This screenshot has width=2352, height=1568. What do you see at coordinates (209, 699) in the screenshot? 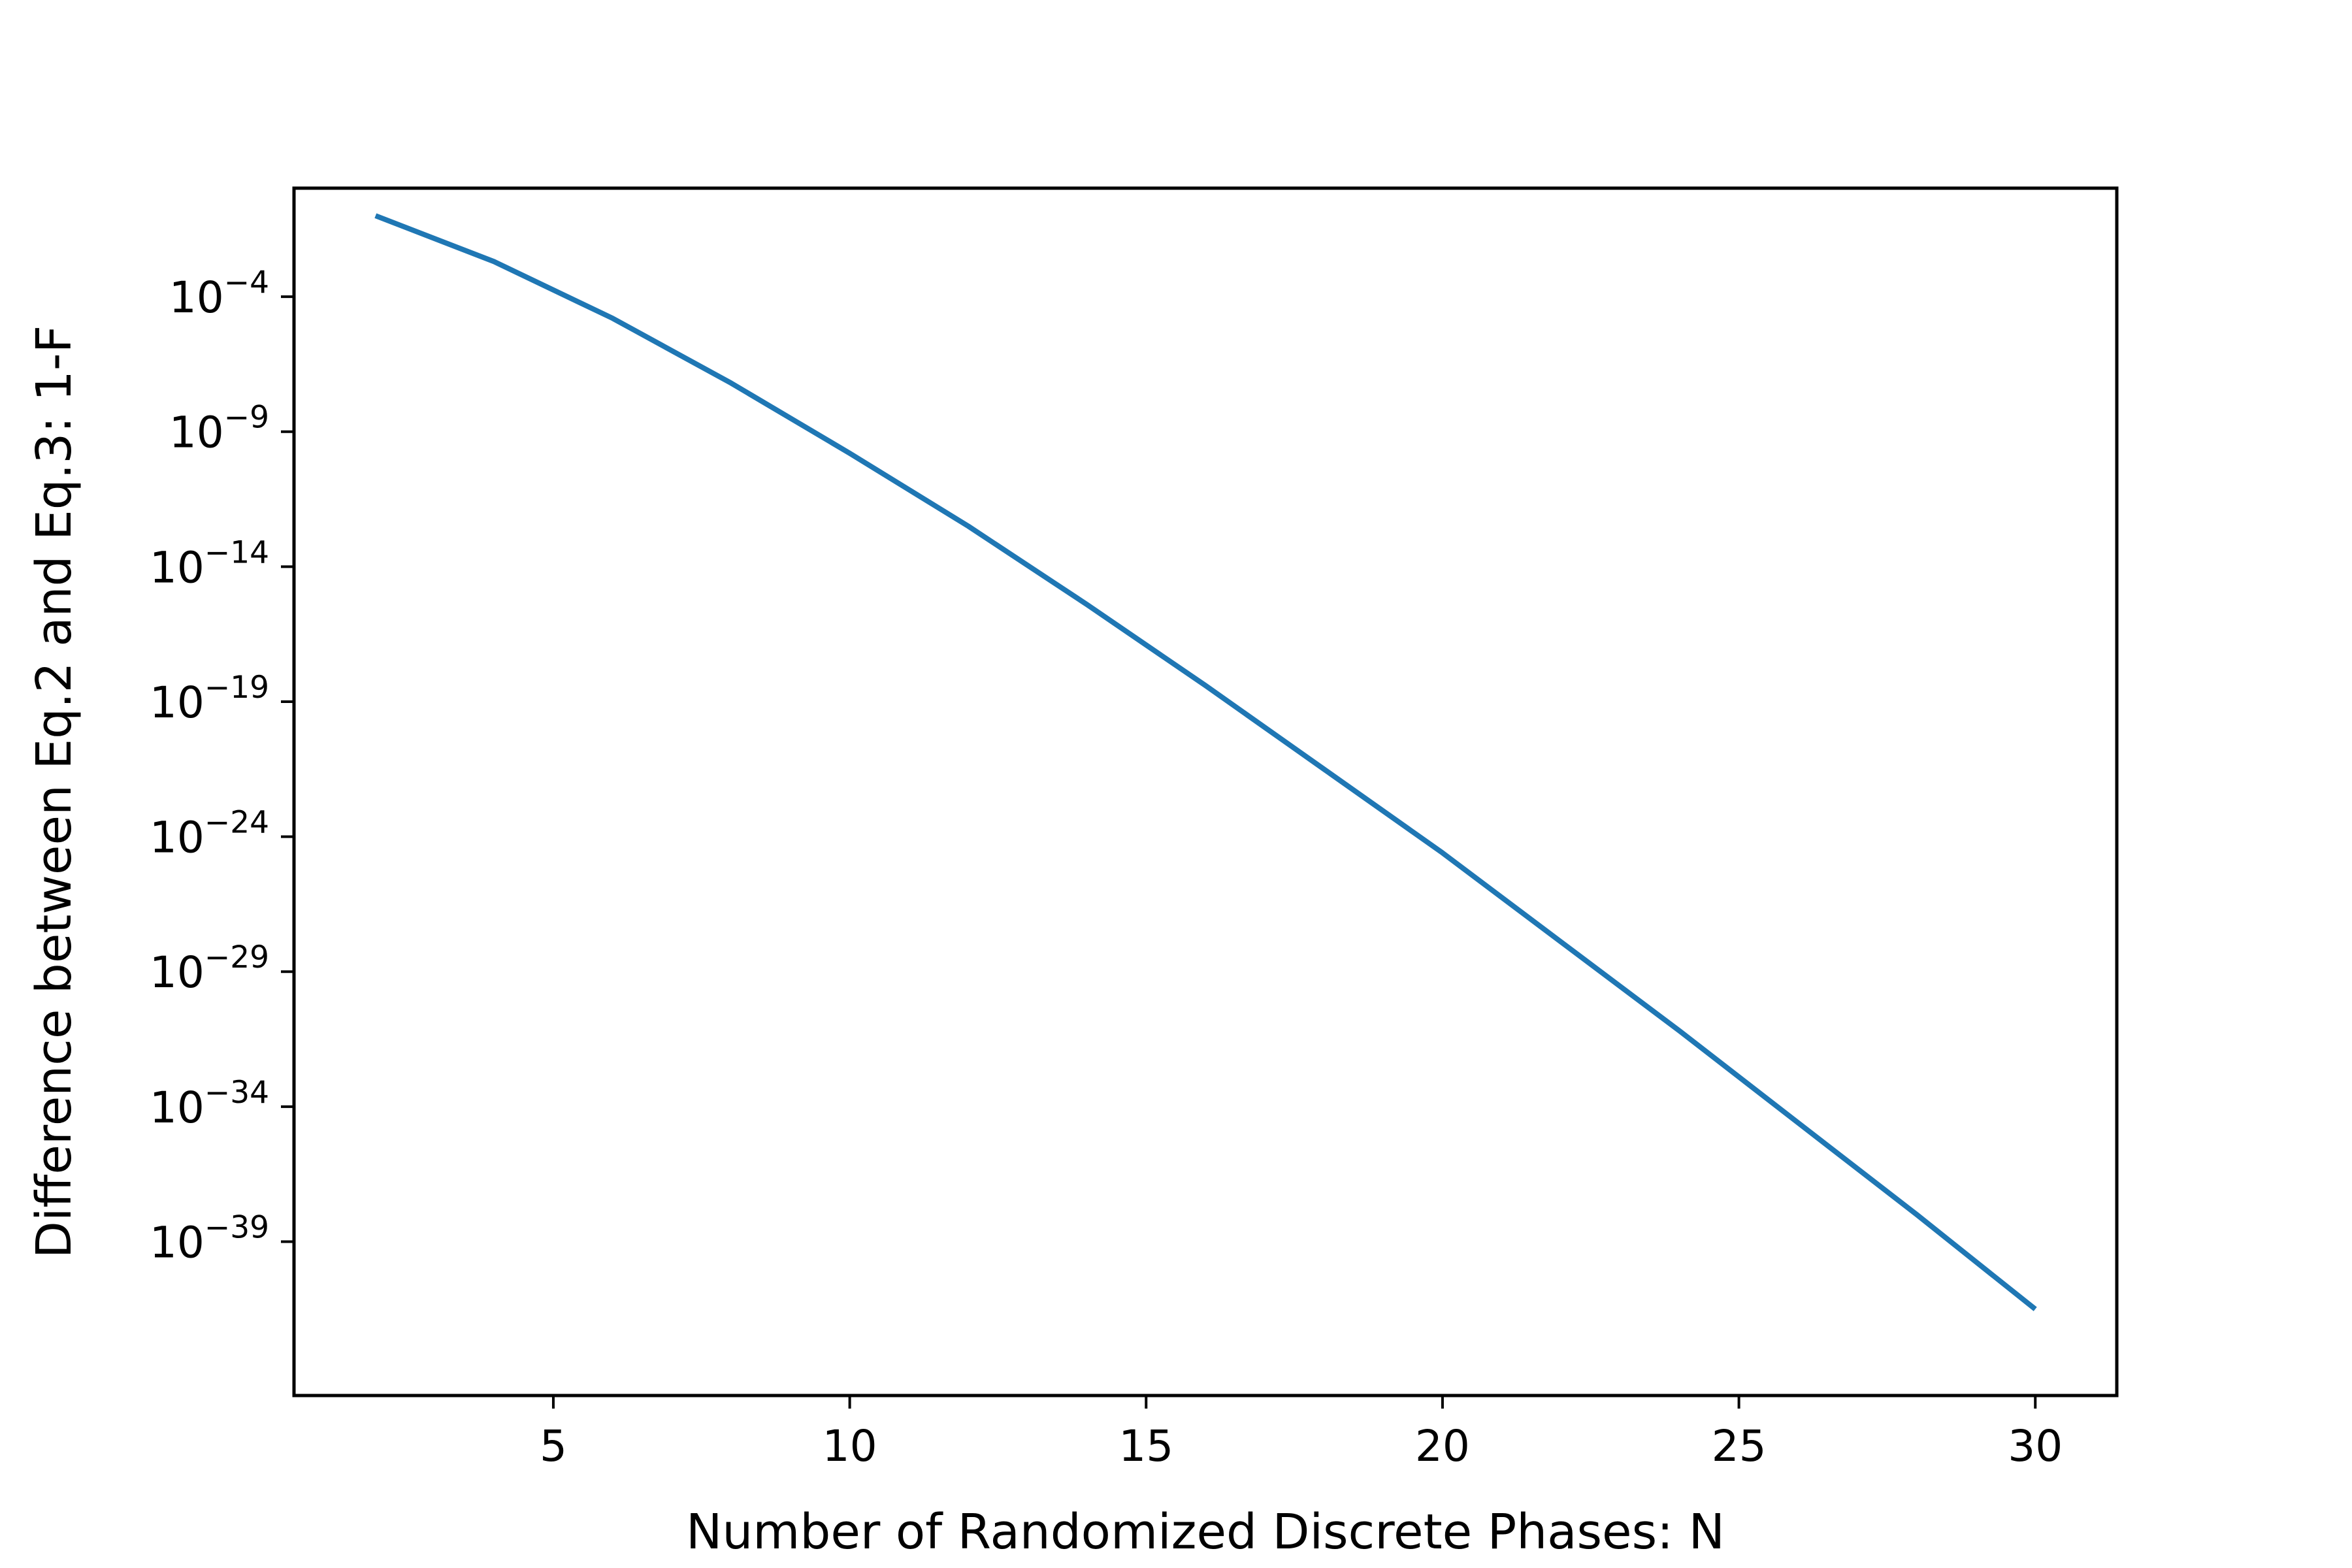
I see `y-tick-label: 10⁻¹⁹` at bounding box center [209, 699].